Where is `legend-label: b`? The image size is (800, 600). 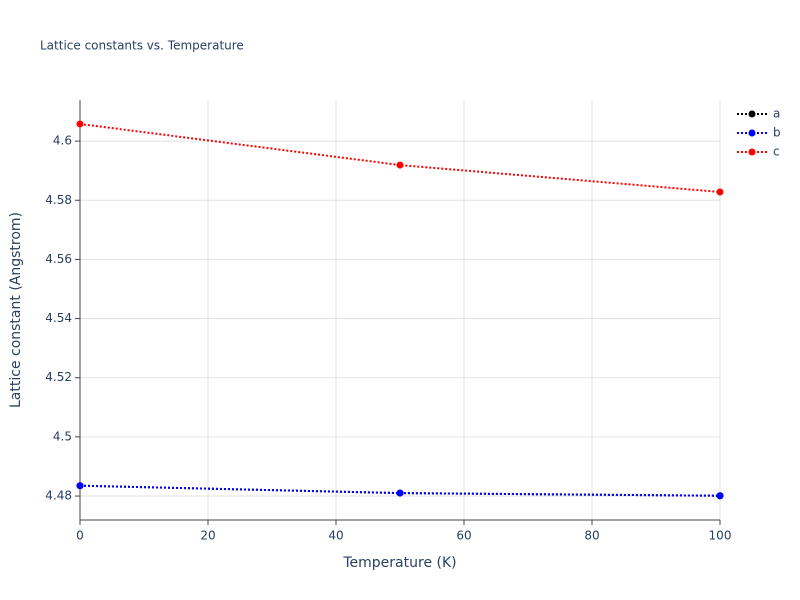 legend-label: b is located at coordinates (777, 133).